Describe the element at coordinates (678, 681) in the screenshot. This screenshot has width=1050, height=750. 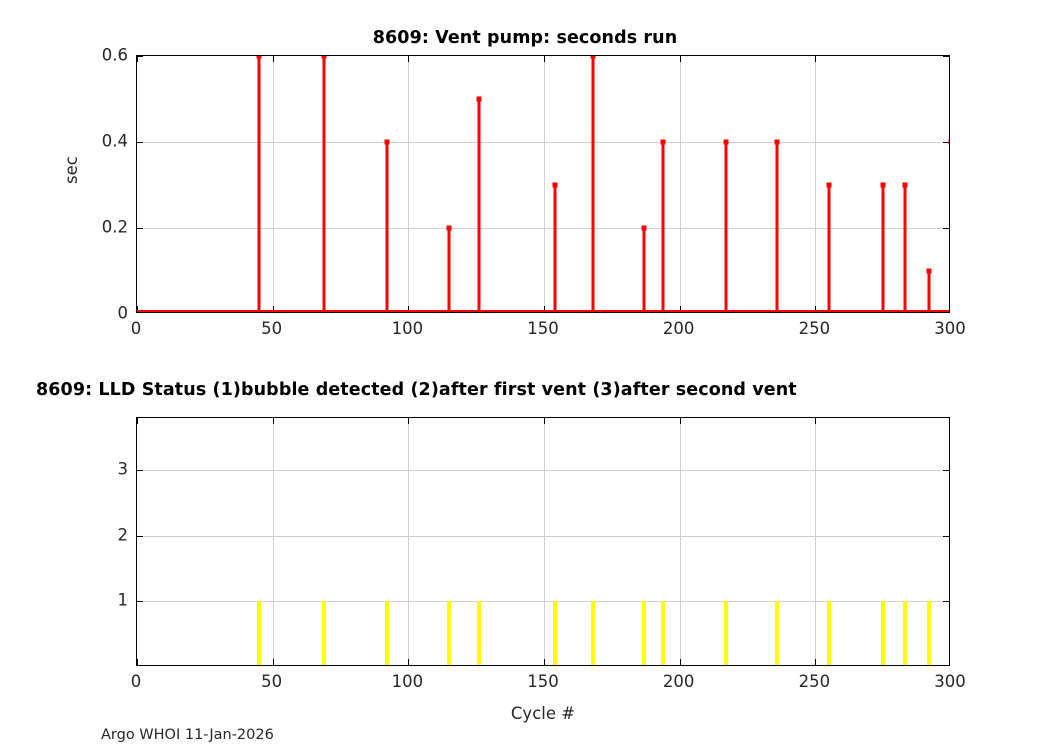
I see `x-tick-label: 200` at that location.